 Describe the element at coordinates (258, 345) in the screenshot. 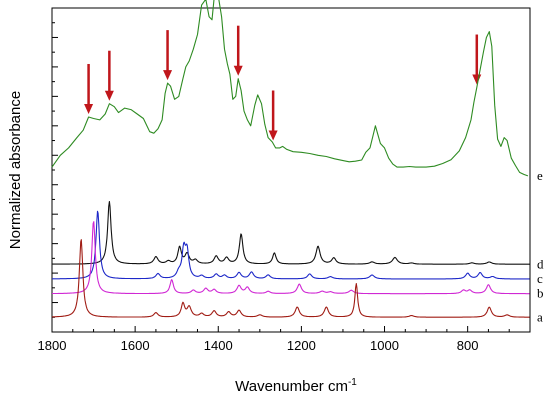

I see `x-tick-labels: 1800 1600 1400 1200 1000 800` at that location.